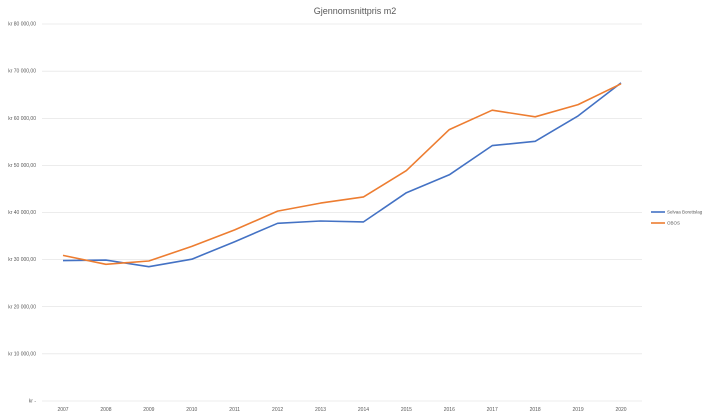 Image resolution: width=710 pixels, height=416 pixels. I want to click on y-tick-label: kr 10 000,00, so click(22, 354).